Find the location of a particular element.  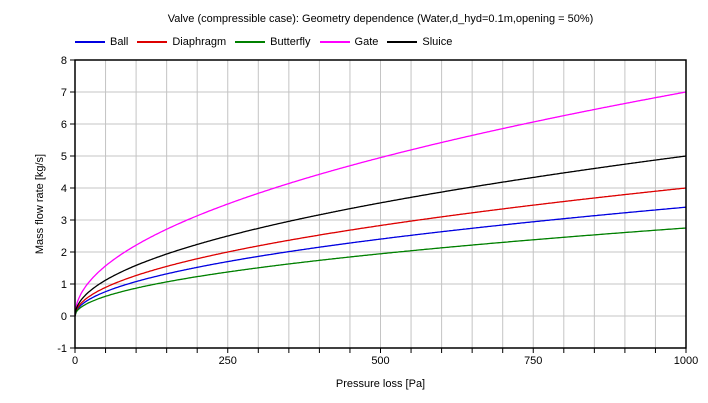

y-tick-label: 2 is located at coordinates (64, 253).